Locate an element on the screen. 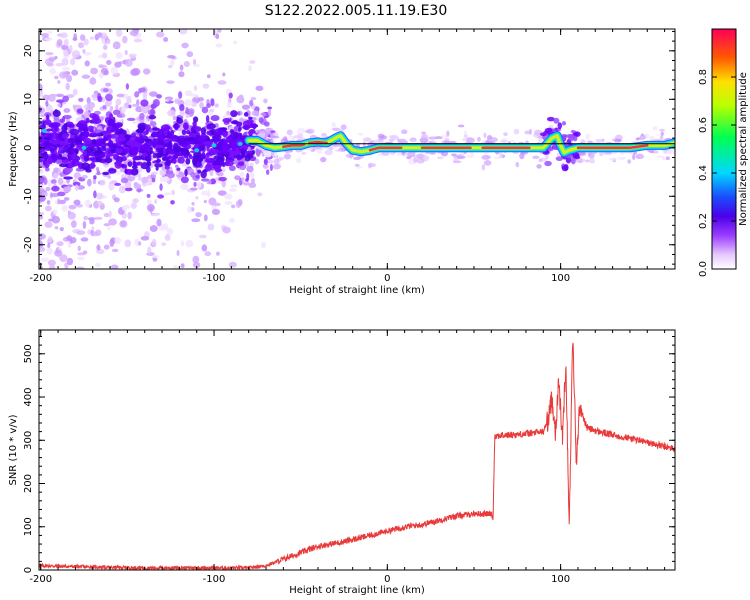  top-y-tick-label: 10 is located at coordinates (28, 99).